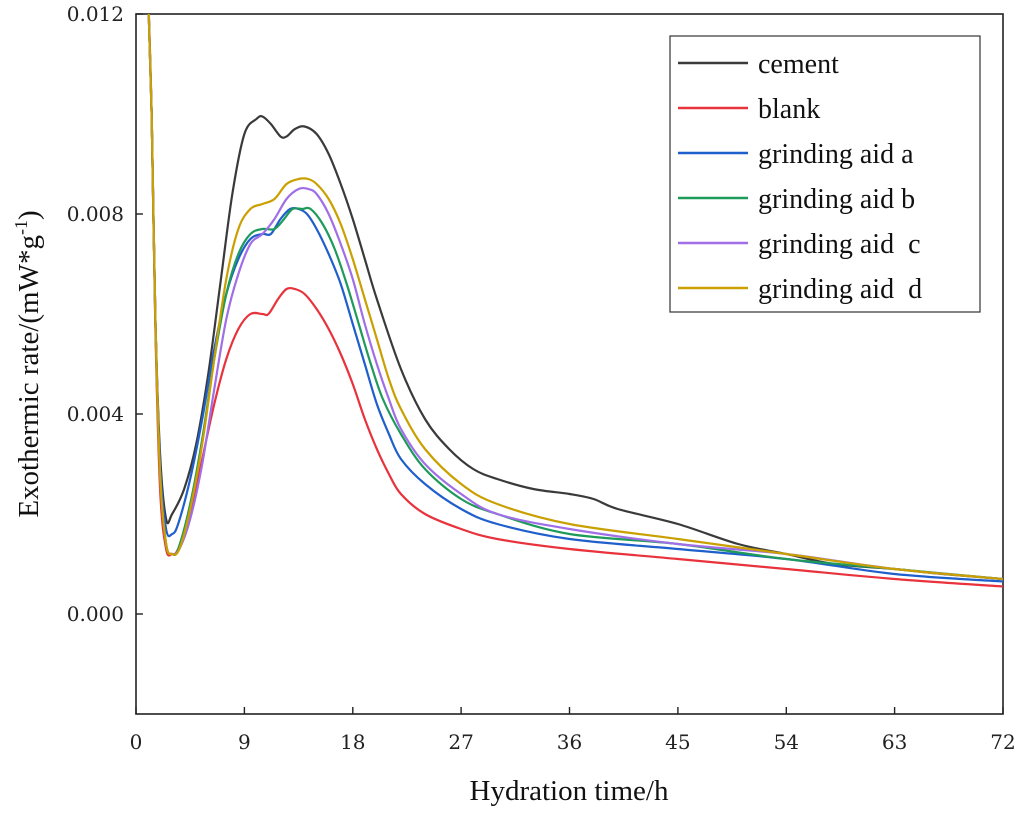 The image size is (1017, 813). Describe the element at coordinates (839, 244) in the screenshot. I see `legend-label-grinding-aid-c: grinding aid c` at that location.